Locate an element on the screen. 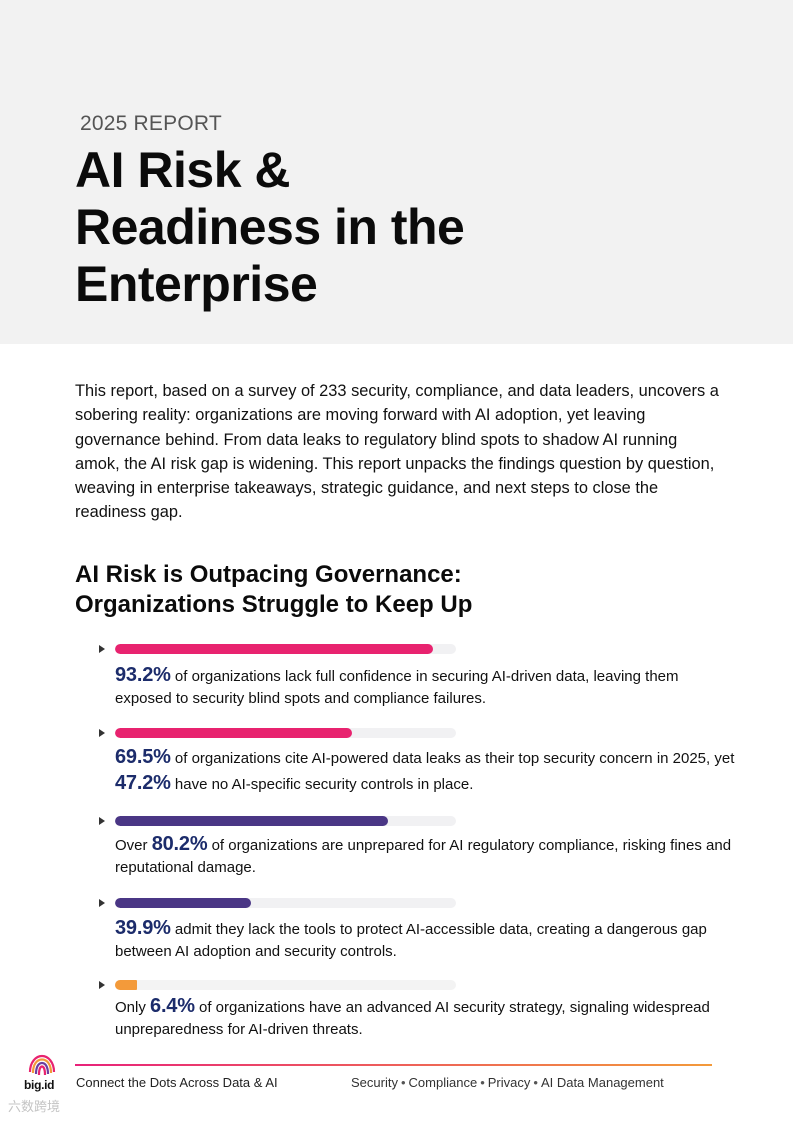 The height and width of the screenshot is (1121, 793). footer-tagline: Connect the Dots Across Data & AI is located at coordinates (177, 1082).